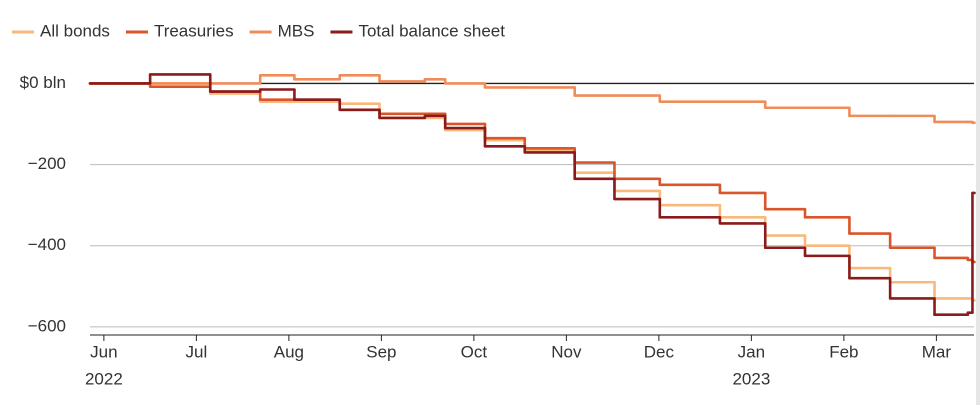 This screenshot has width=980, height=410. Describe the element at coordinates (296, 30) in the screenshot. I see `legend-label: MBS` at that location.